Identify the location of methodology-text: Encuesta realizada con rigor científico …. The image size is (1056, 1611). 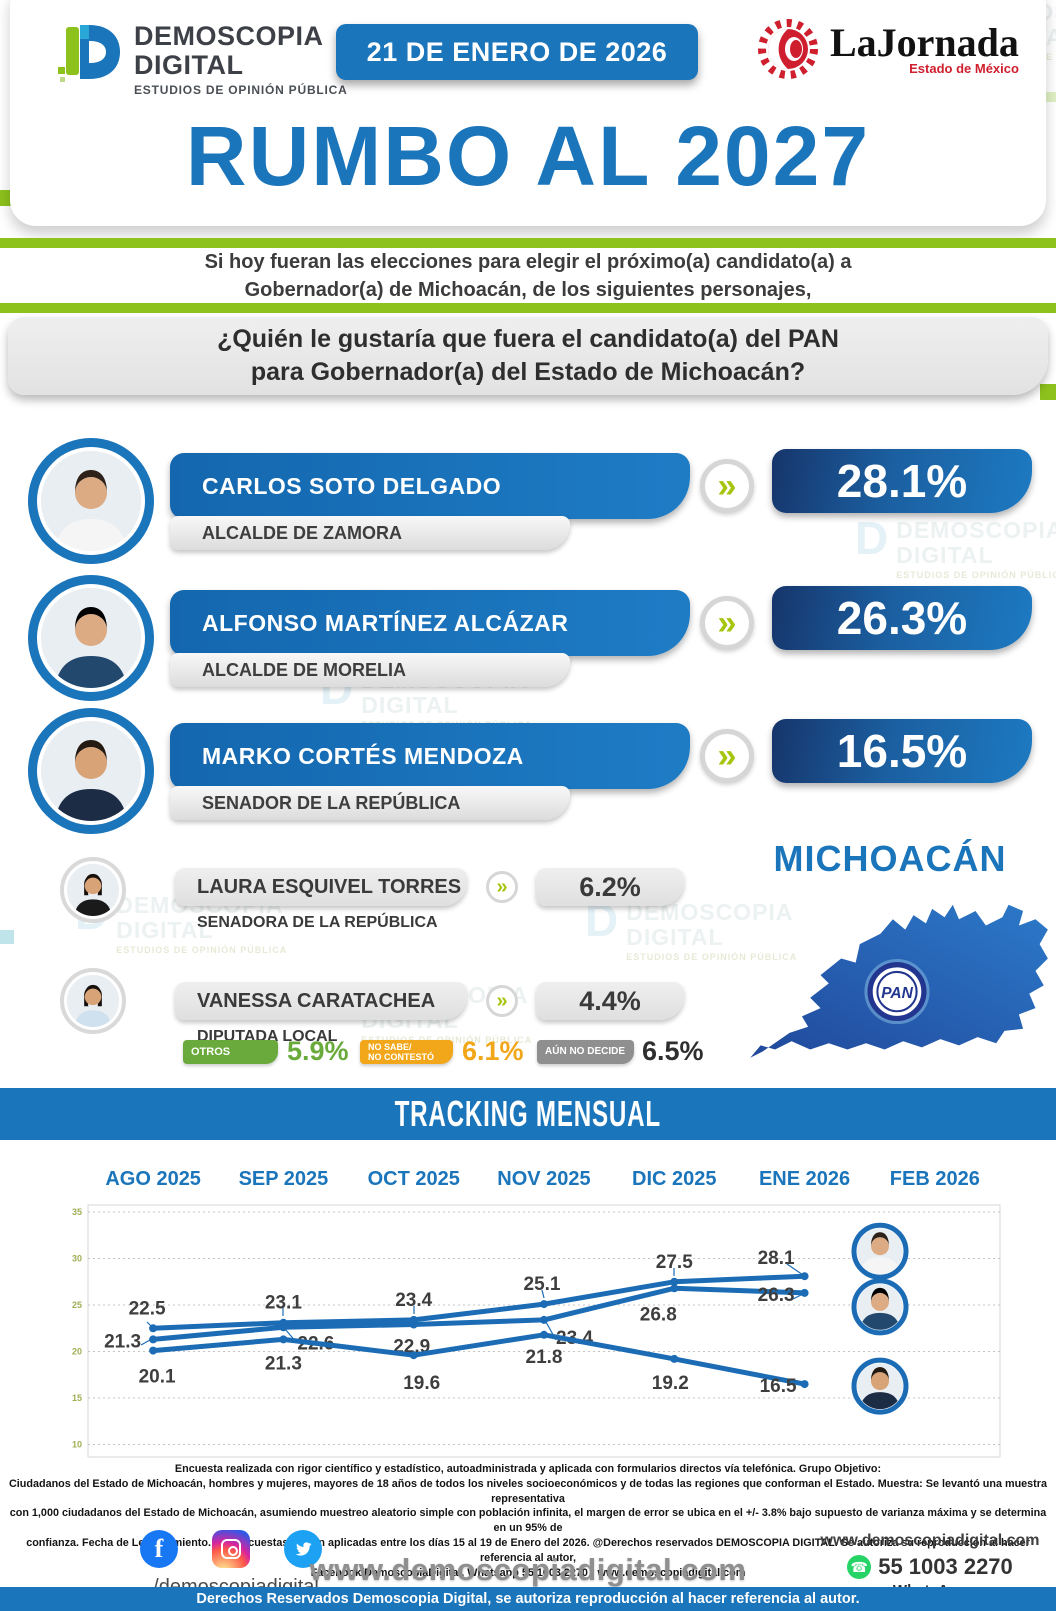
(528, 1521).